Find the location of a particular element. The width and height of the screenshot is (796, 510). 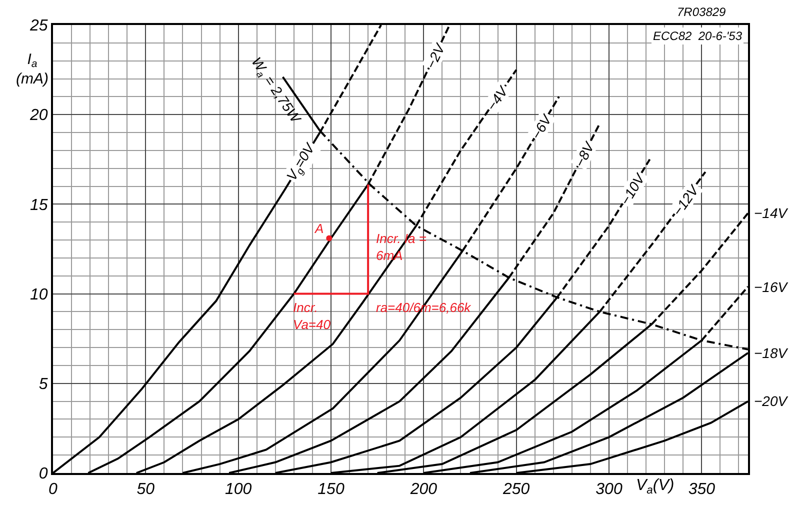

y-tick-label: 25 is located at coordinates (38, 26).